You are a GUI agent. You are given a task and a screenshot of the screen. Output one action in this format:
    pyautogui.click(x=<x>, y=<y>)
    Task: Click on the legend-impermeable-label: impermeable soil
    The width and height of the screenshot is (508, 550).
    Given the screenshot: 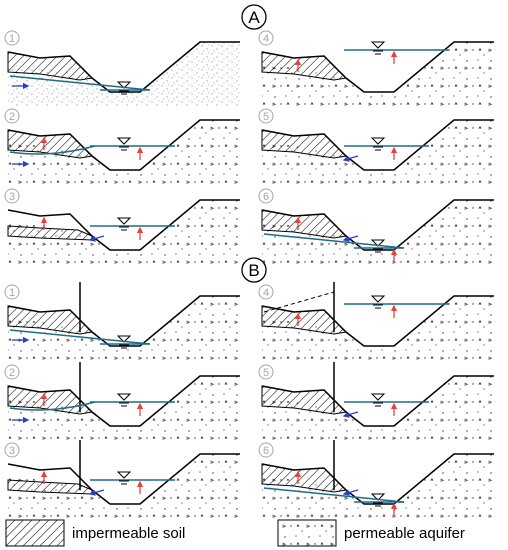 What is the action you would take?
    pyautogui.click(x=128, y=533)
    